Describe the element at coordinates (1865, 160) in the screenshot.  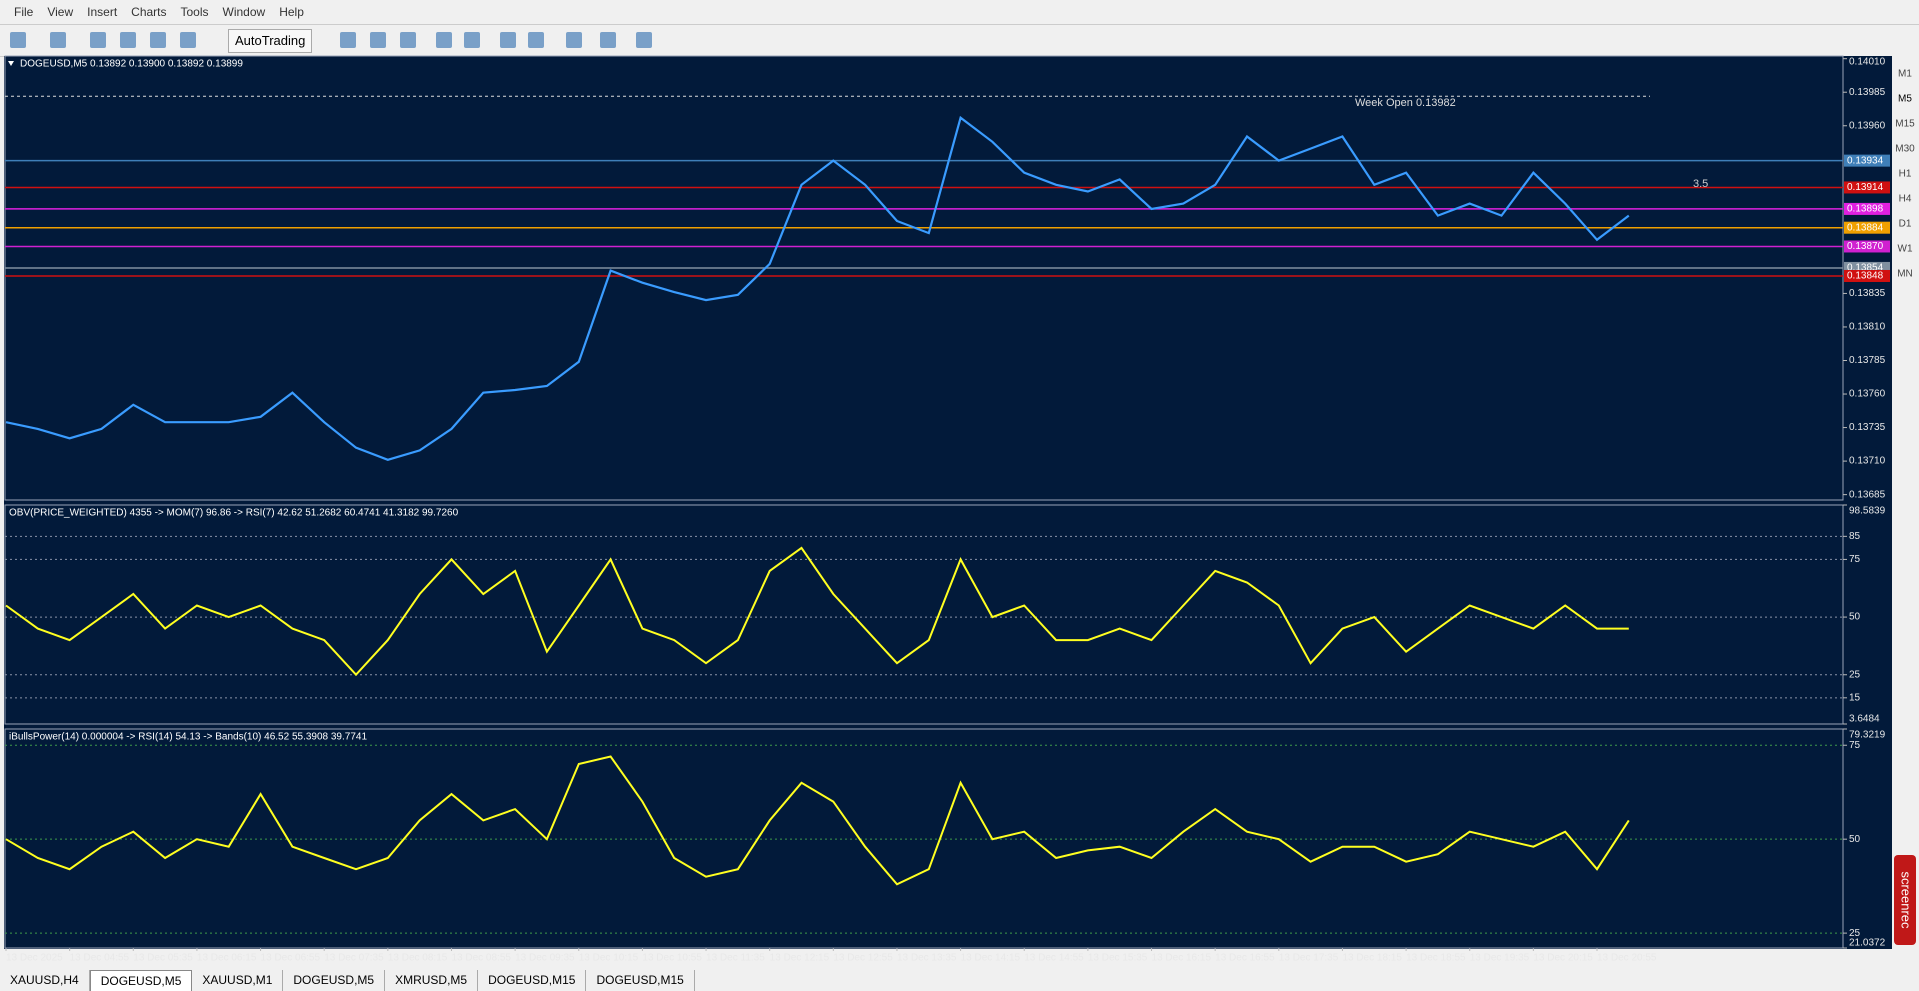
I see `level-label: 0.13934` at that location.